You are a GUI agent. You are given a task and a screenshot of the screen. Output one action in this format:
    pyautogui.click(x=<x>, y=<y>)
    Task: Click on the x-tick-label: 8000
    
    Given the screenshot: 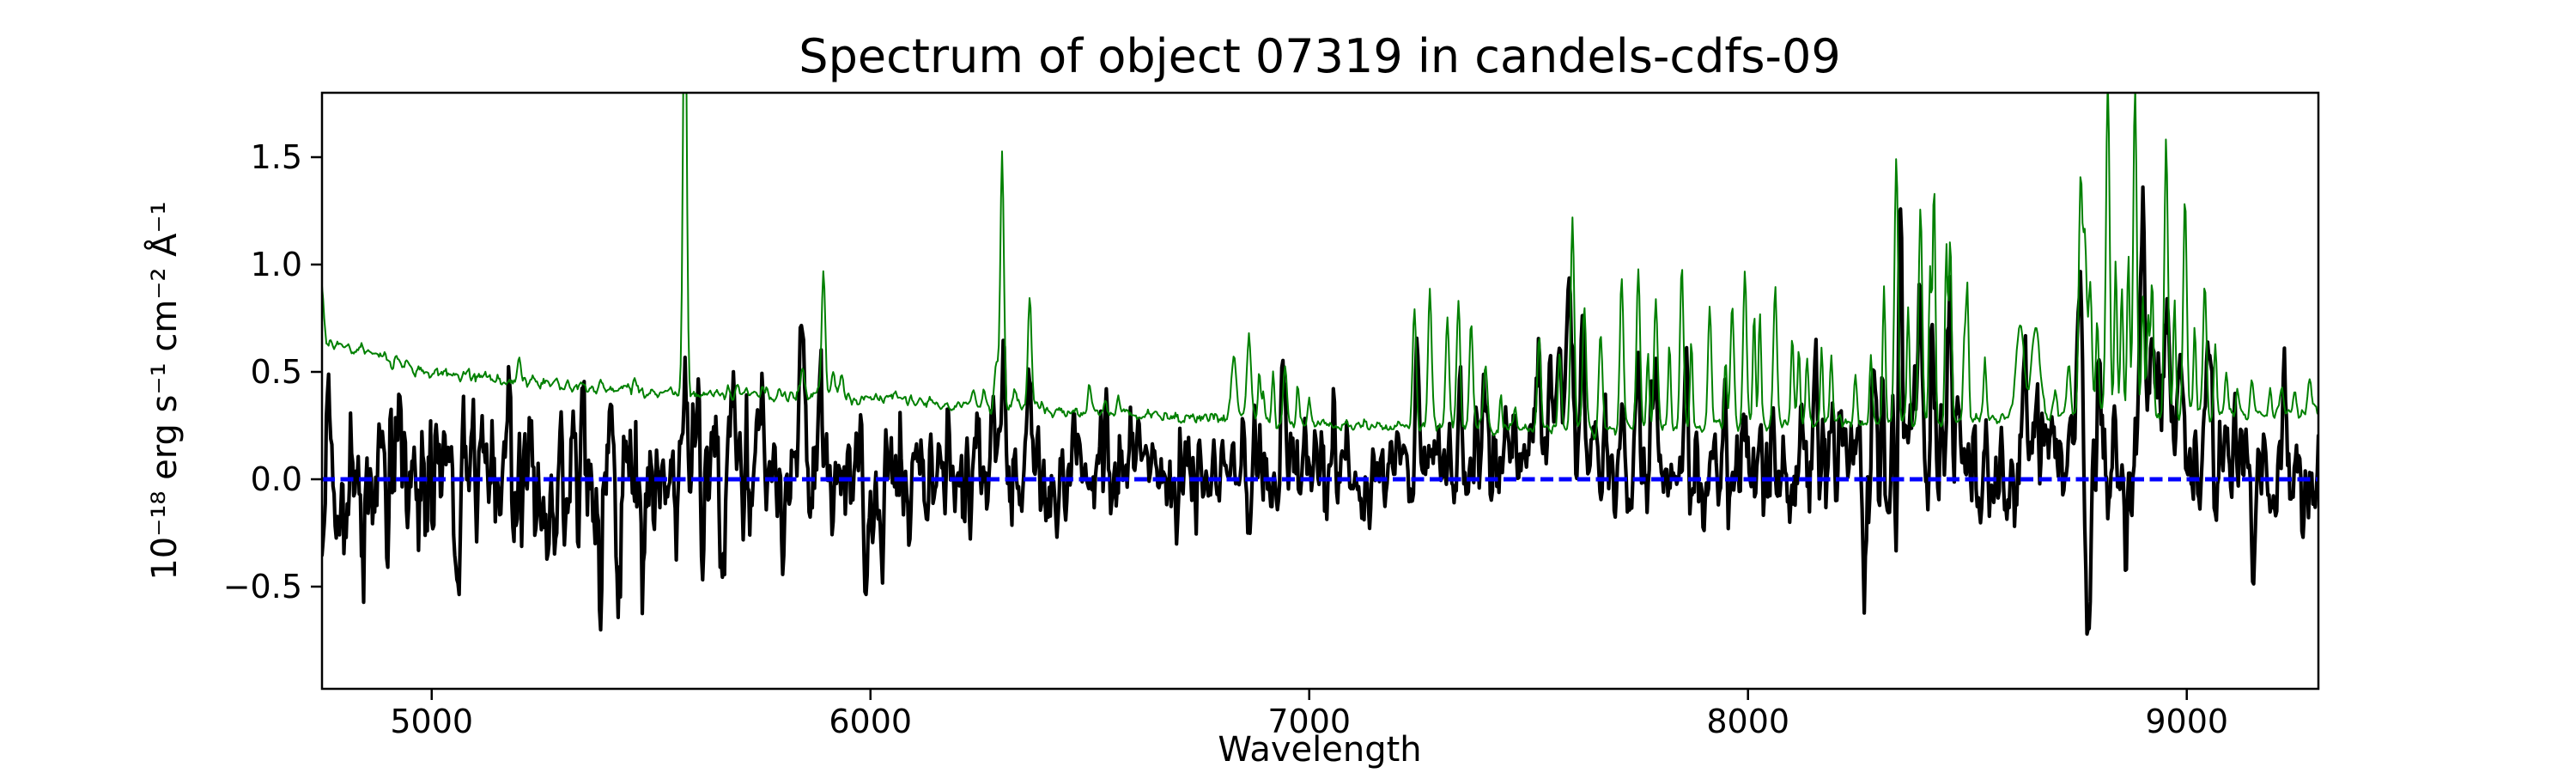 What is the action you would take?
    pyautogui.click(x=1748, y=721)
    